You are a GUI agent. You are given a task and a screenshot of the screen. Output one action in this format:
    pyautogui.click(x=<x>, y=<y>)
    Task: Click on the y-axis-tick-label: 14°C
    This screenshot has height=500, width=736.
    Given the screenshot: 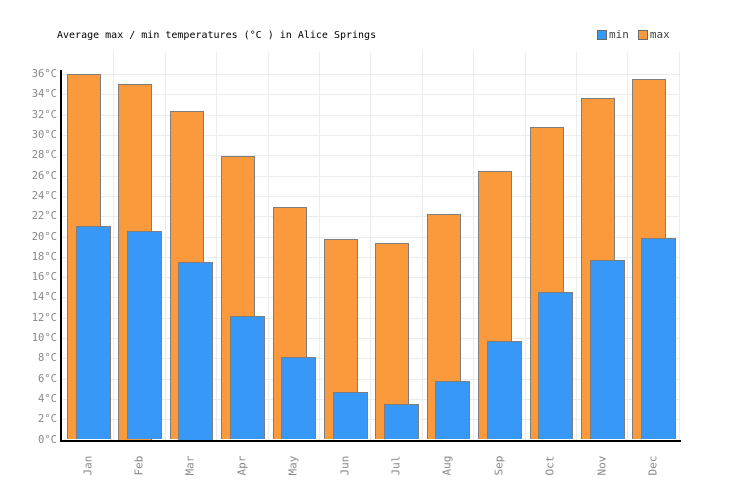 What is the action you would take?
    pyautogui.click(x=44, y=297)
    